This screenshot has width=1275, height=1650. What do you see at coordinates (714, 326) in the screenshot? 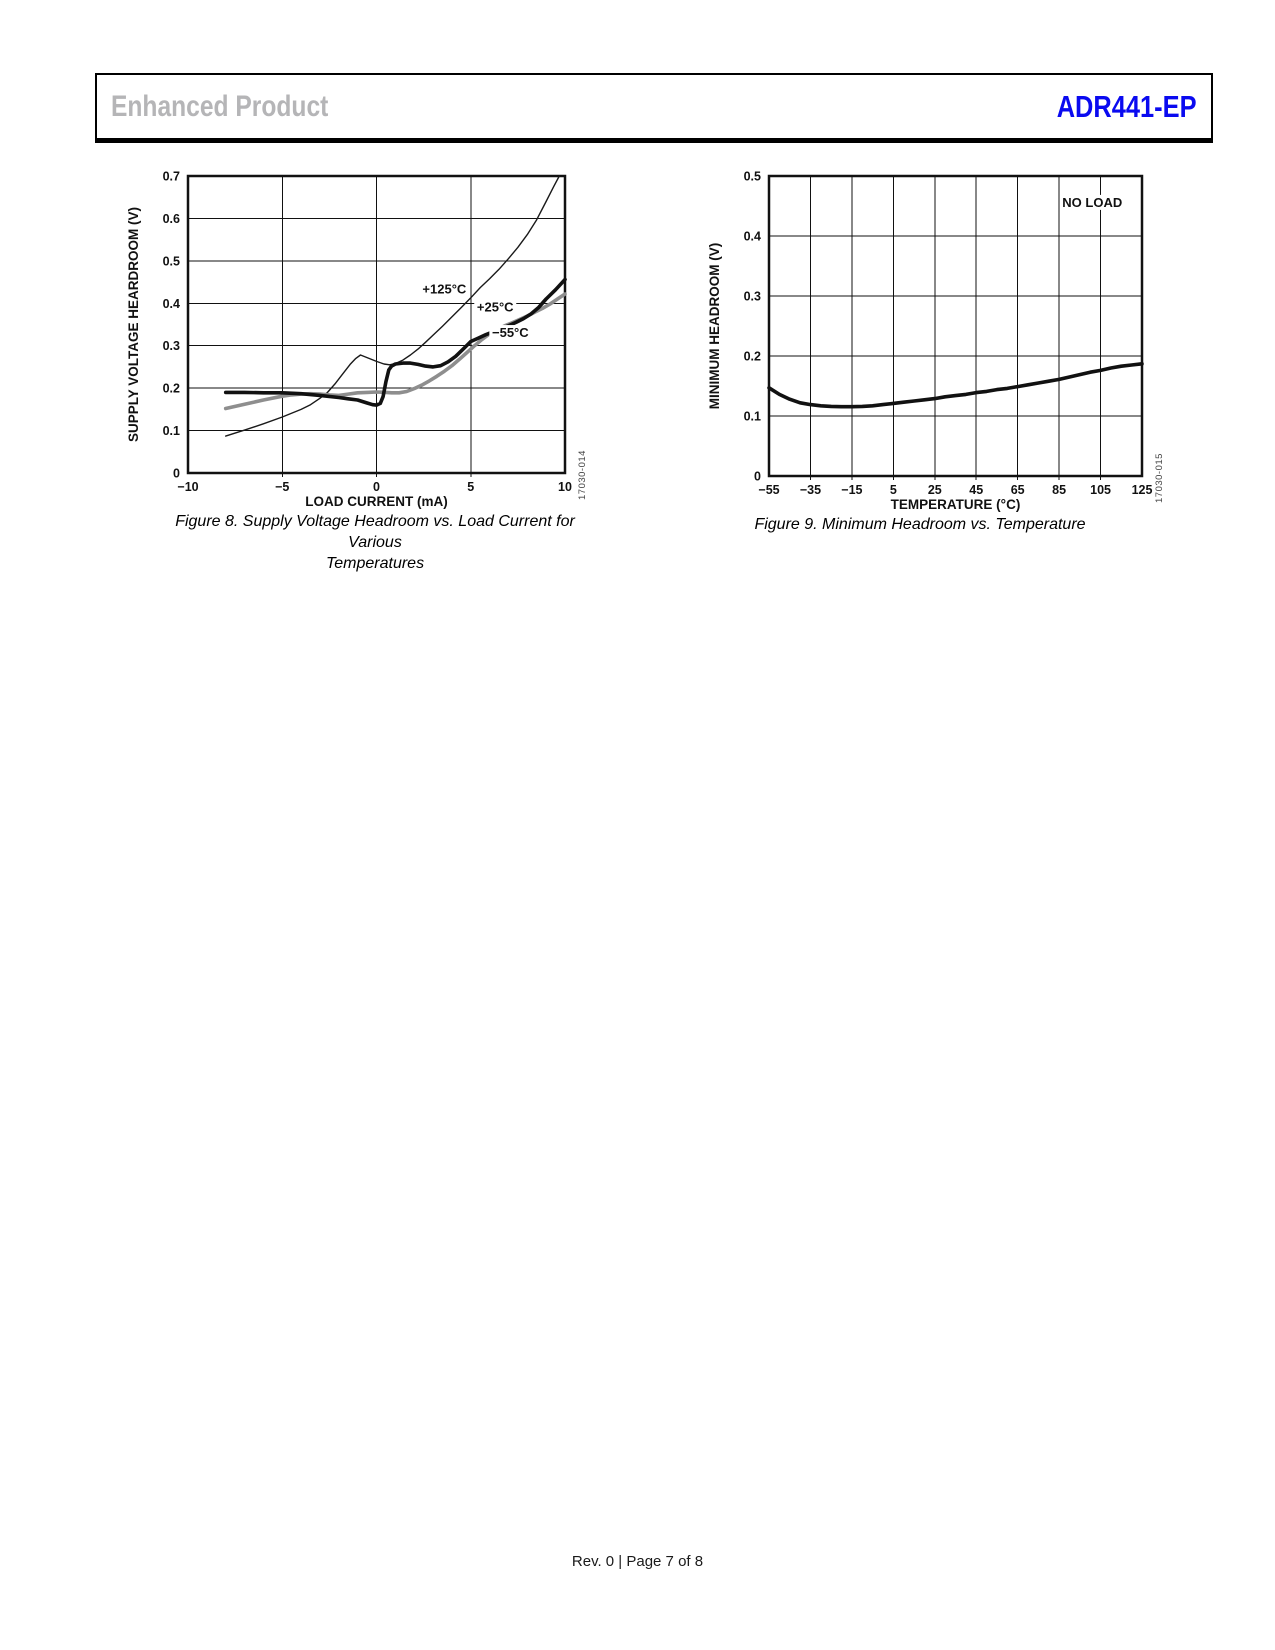
I see `y-axis-label: MINIMUM HEADROOM (V)` at bounding box center [714, 326].